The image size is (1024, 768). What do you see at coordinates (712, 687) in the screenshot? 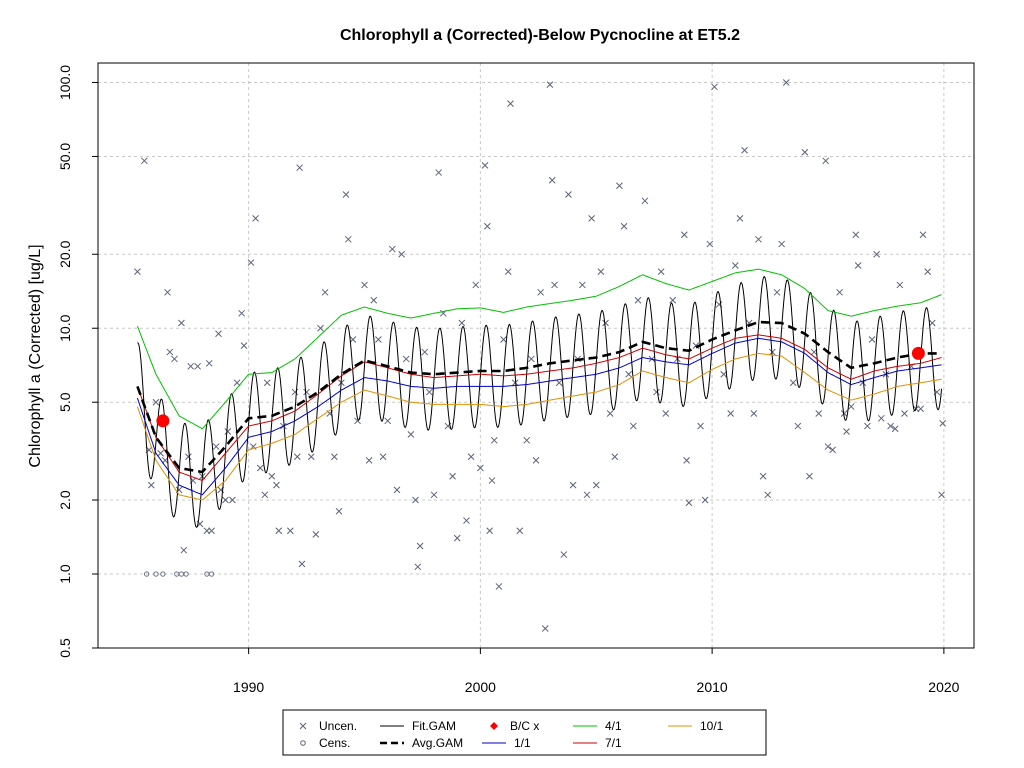
I see `x-tick-label: 2010` at bounding box center [712, 687].